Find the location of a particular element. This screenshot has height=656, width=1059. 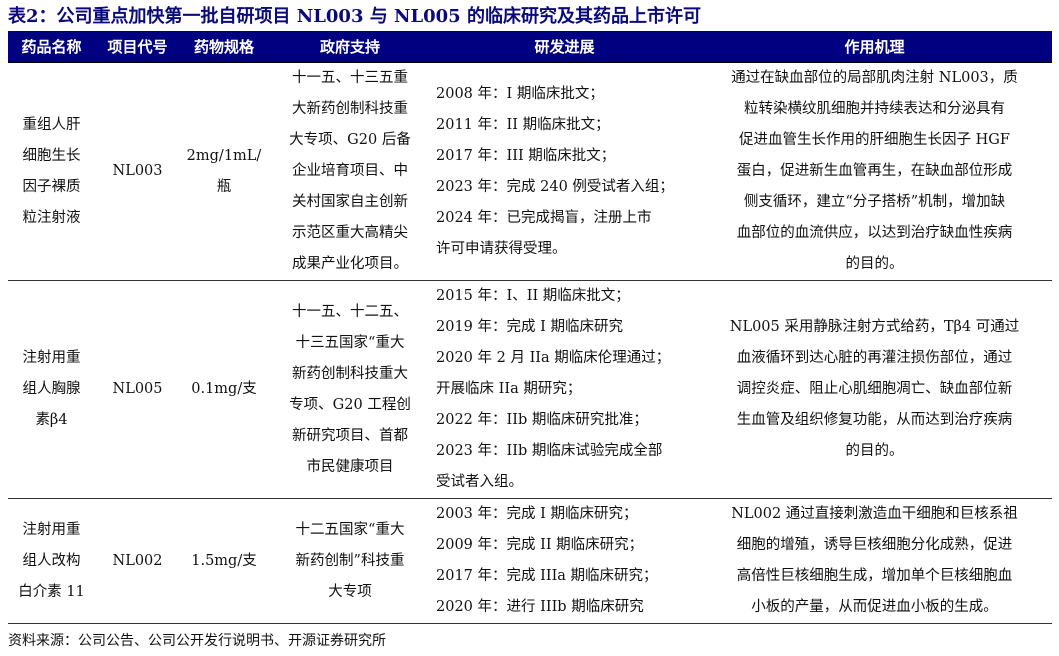

cell-line: 专项、G20 工程创 is located at coordinates (350, 404).